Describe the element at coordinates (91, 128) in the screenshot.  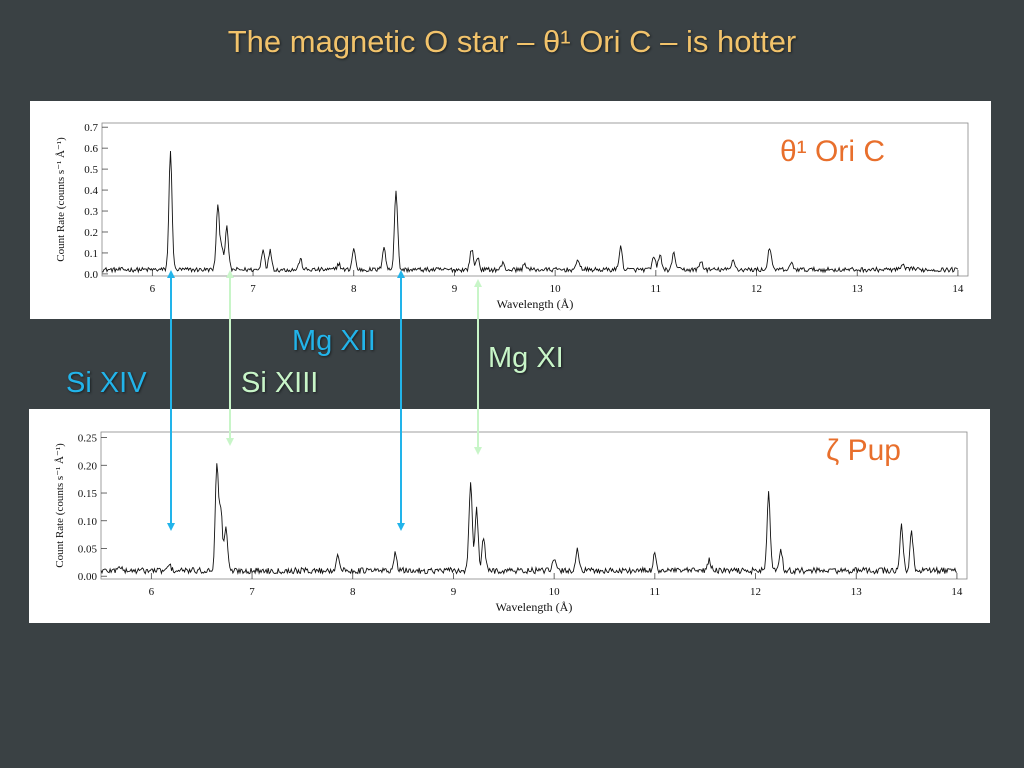
I see `y-tick-label: 0.7` at that location.